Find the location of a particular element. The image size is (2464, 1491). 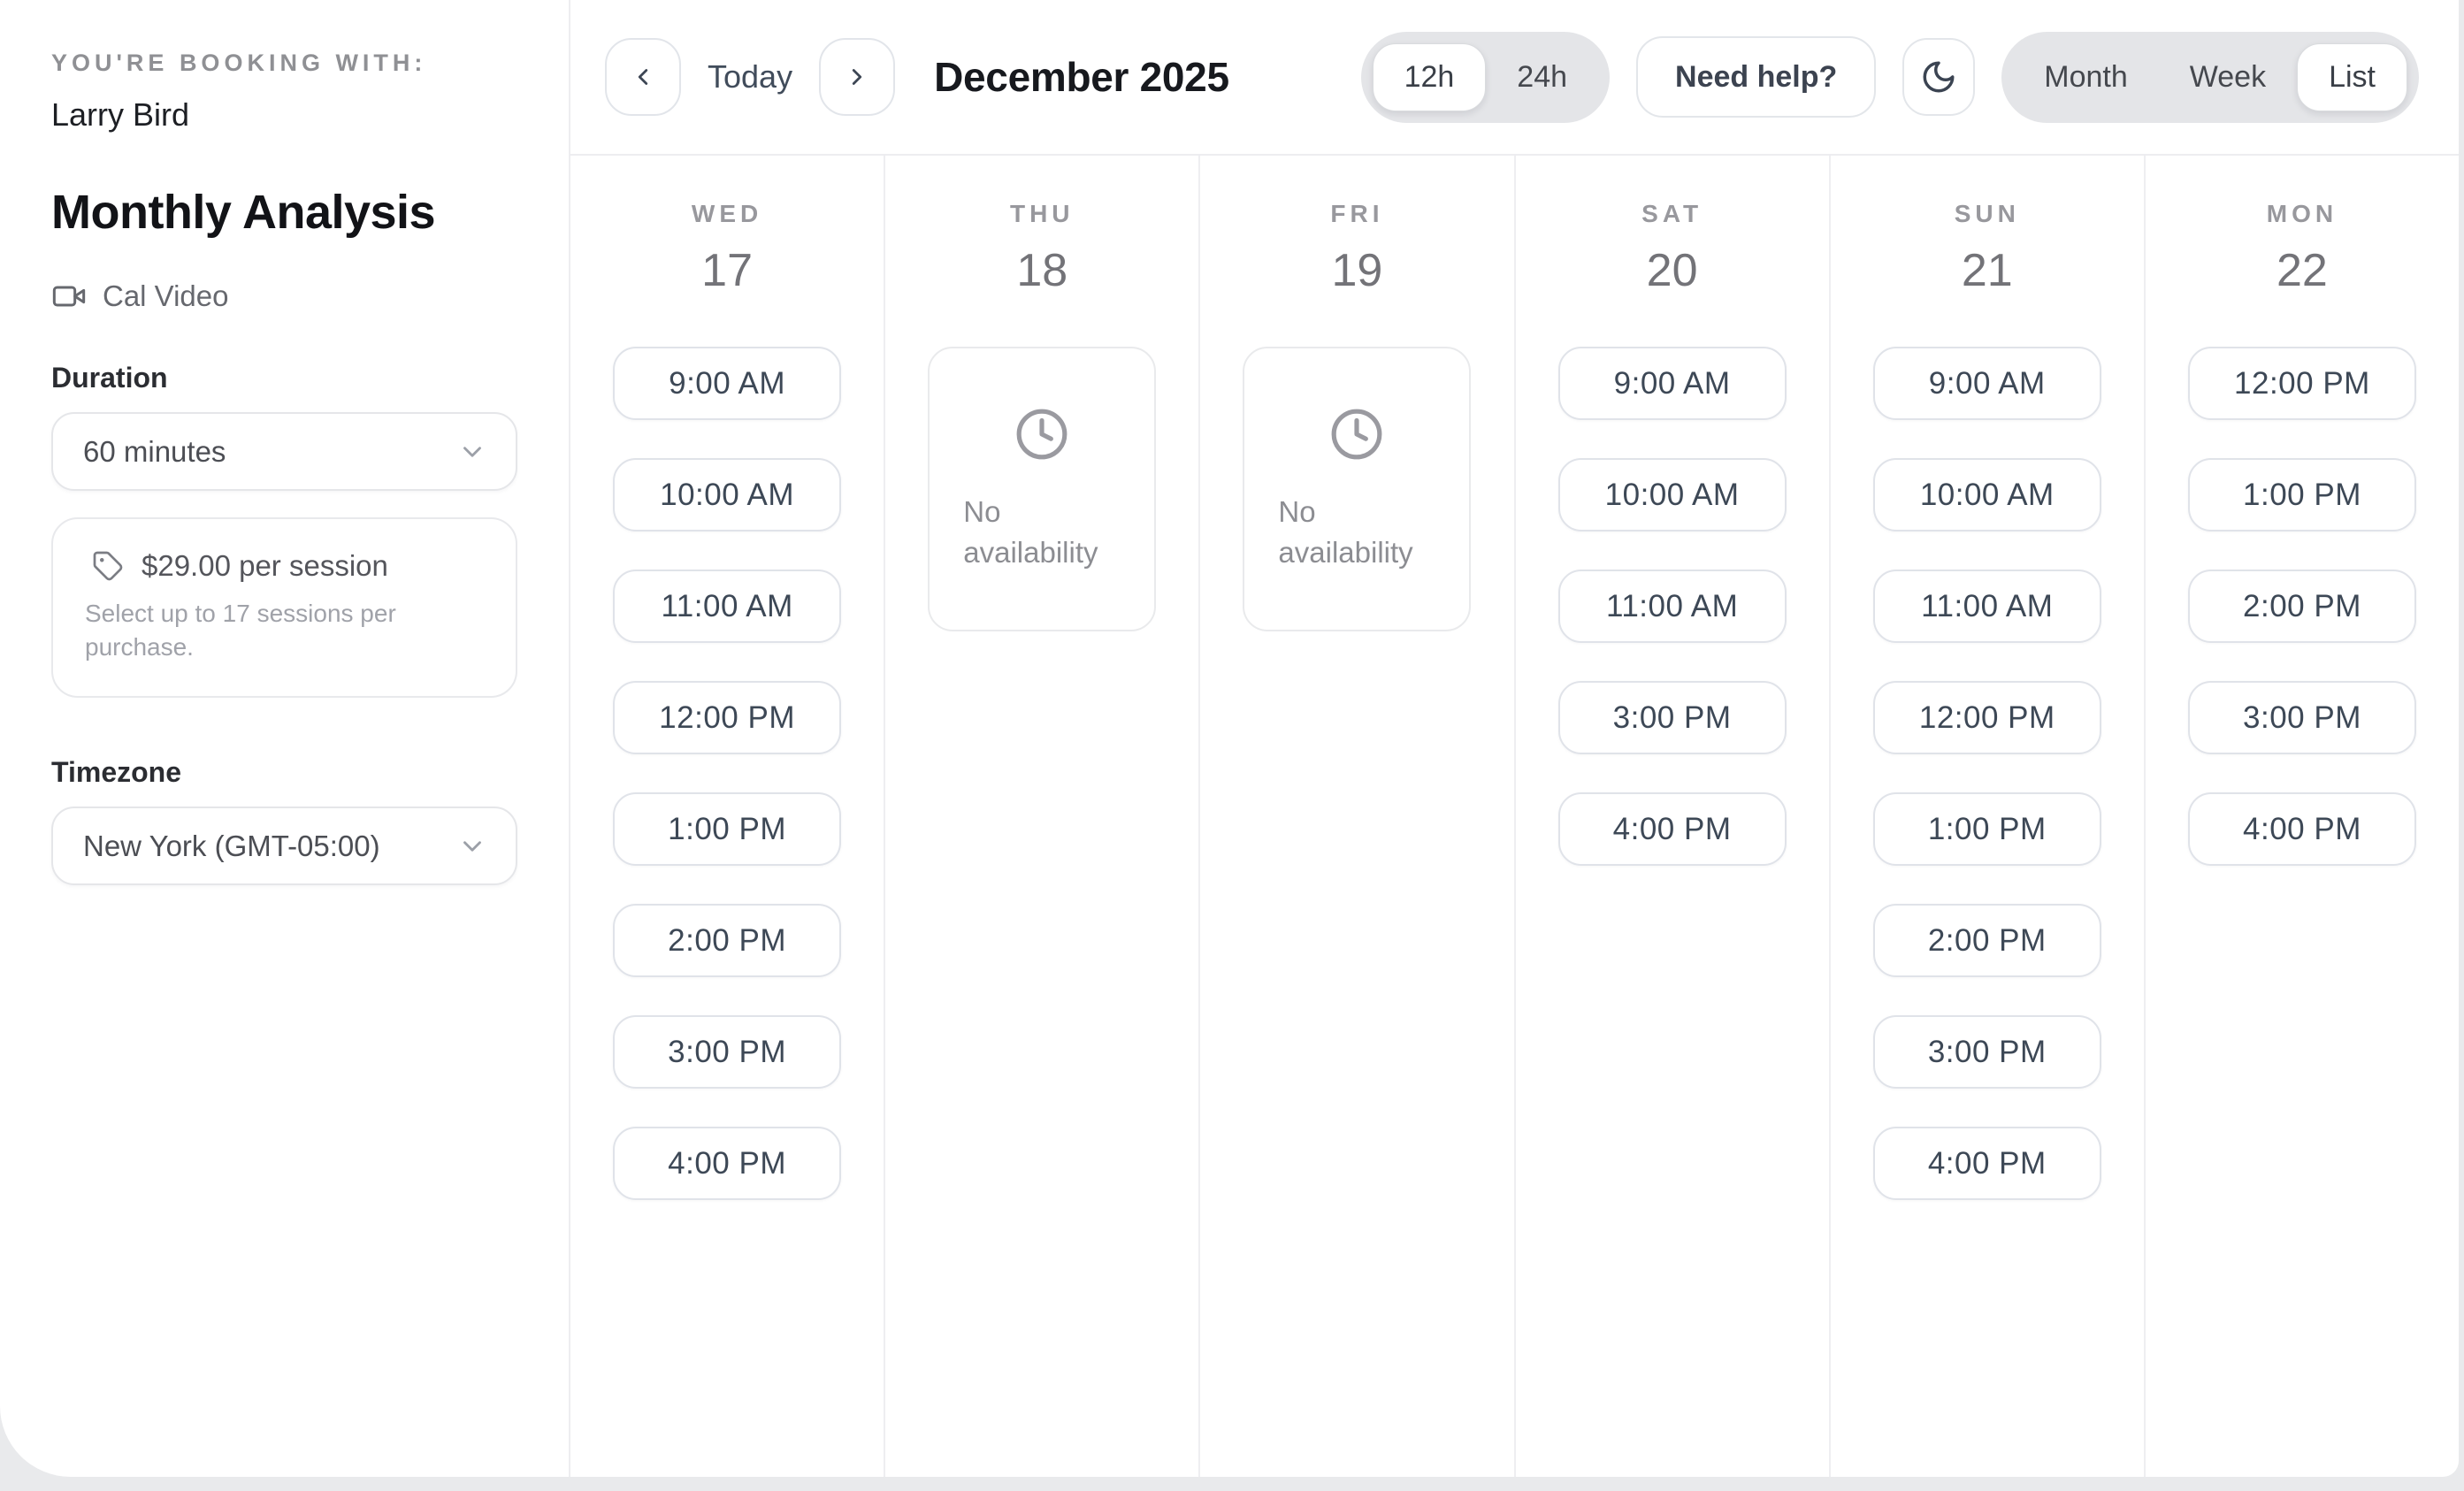

day-header: THU 18 is located at coordinates (1041, 226).